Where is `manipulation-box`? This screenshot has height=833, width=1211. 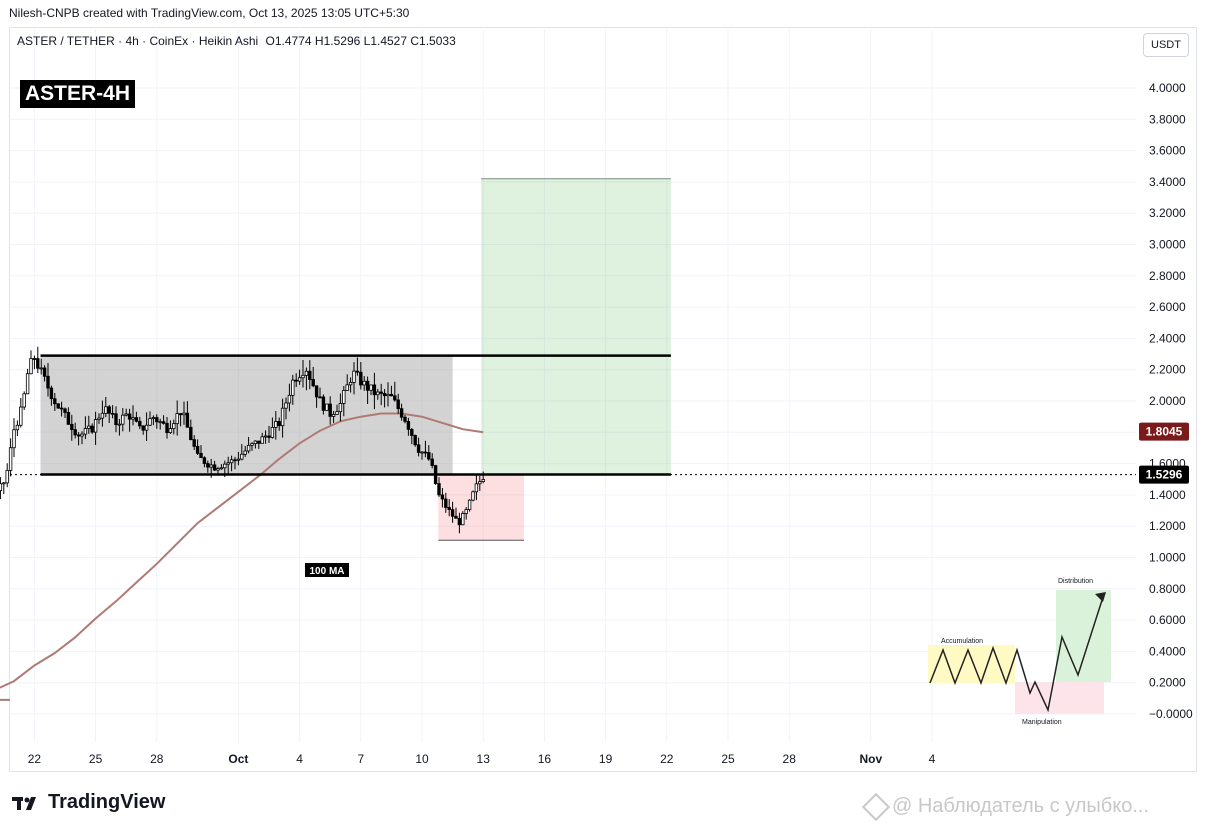
manipulation-box is located at coordinates (1059, 698).